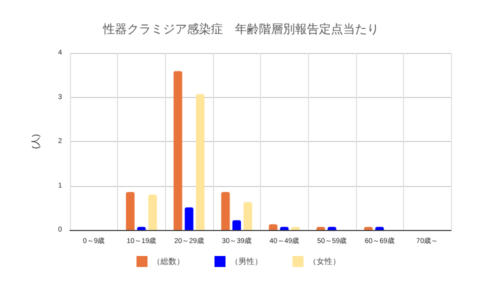 This screenshot has width=477, height=288. What do you see at coordinates (324, 261) in the screenshot?
I see `legend-label: （女性）` at bounding box center [324, 261].